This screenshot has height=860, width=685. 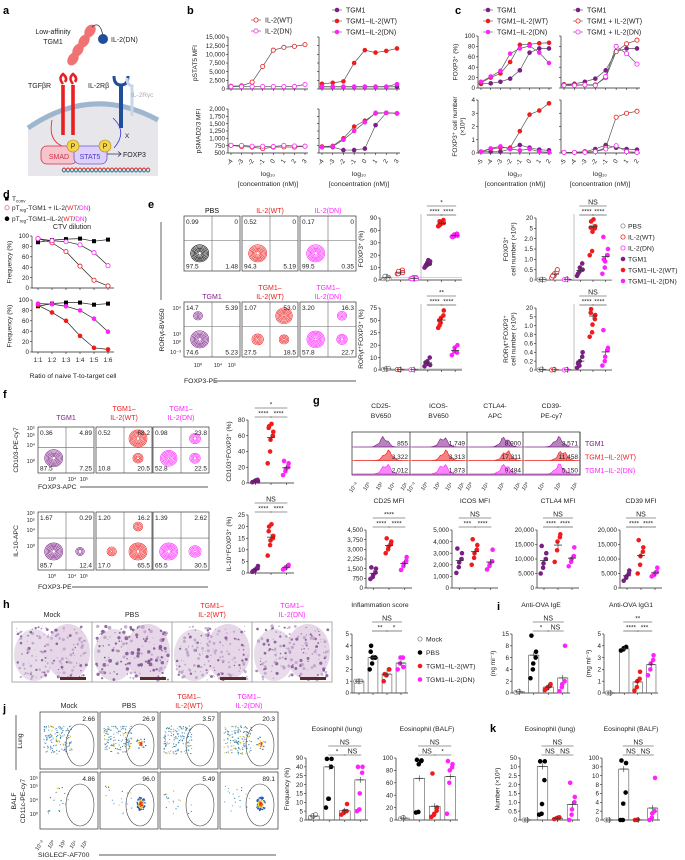 What do you see at coordinates (637, 260) in the screenshot?
I see `legend-label: TGM1` at bounding box center [637, 260].